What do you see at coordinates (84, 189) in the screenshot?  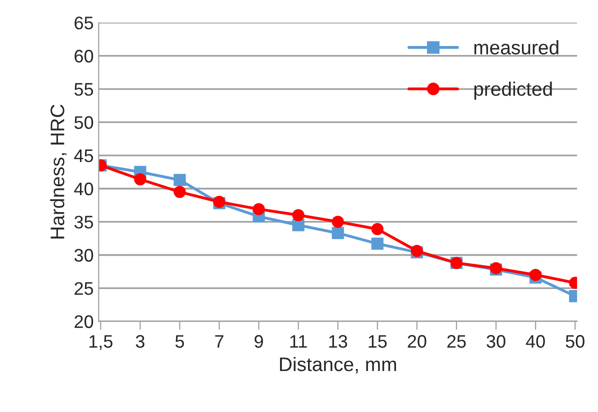 I see `y-tick-label: 40` at bounding box center [84, 189].